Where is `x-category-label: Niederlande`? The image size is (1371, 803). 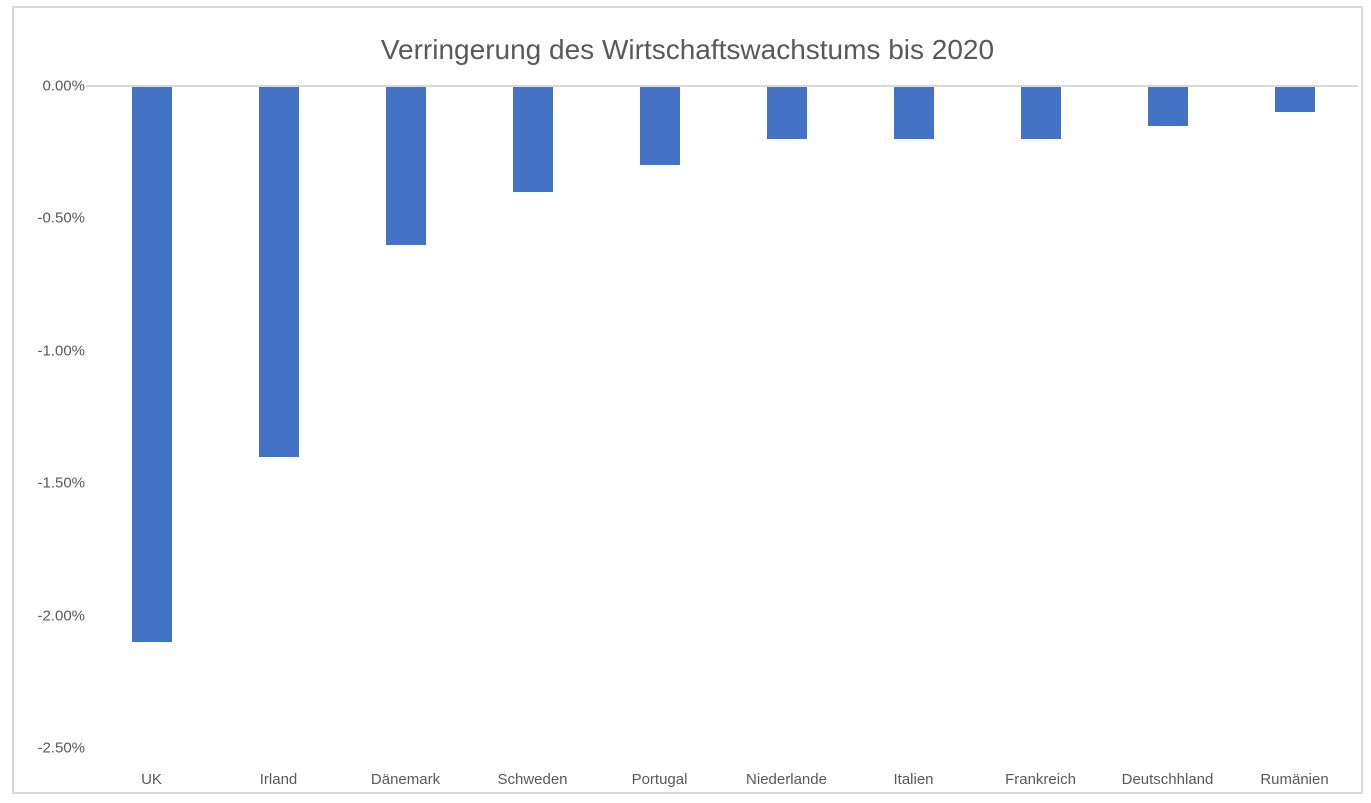
x-category-label: Niederlande is located at coordinates (786, 779).